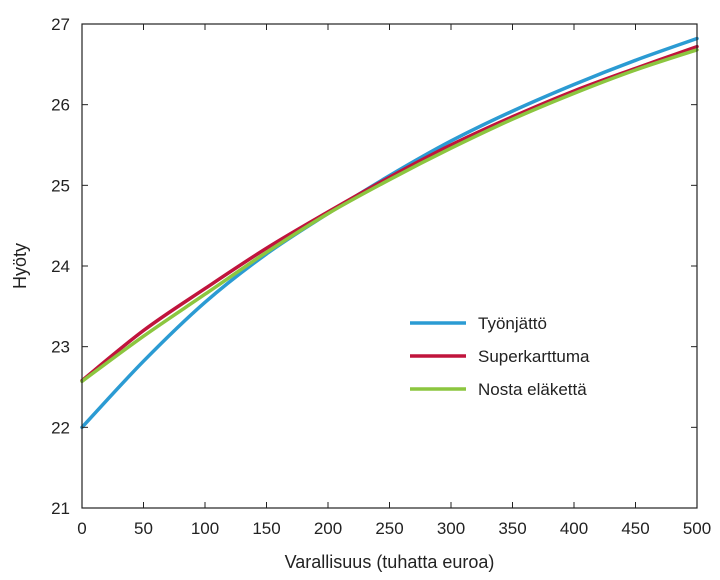 The height and width of the screenshot is (580, 720). I want to click on legend-label: Superkarttuma, so click(534, 356).